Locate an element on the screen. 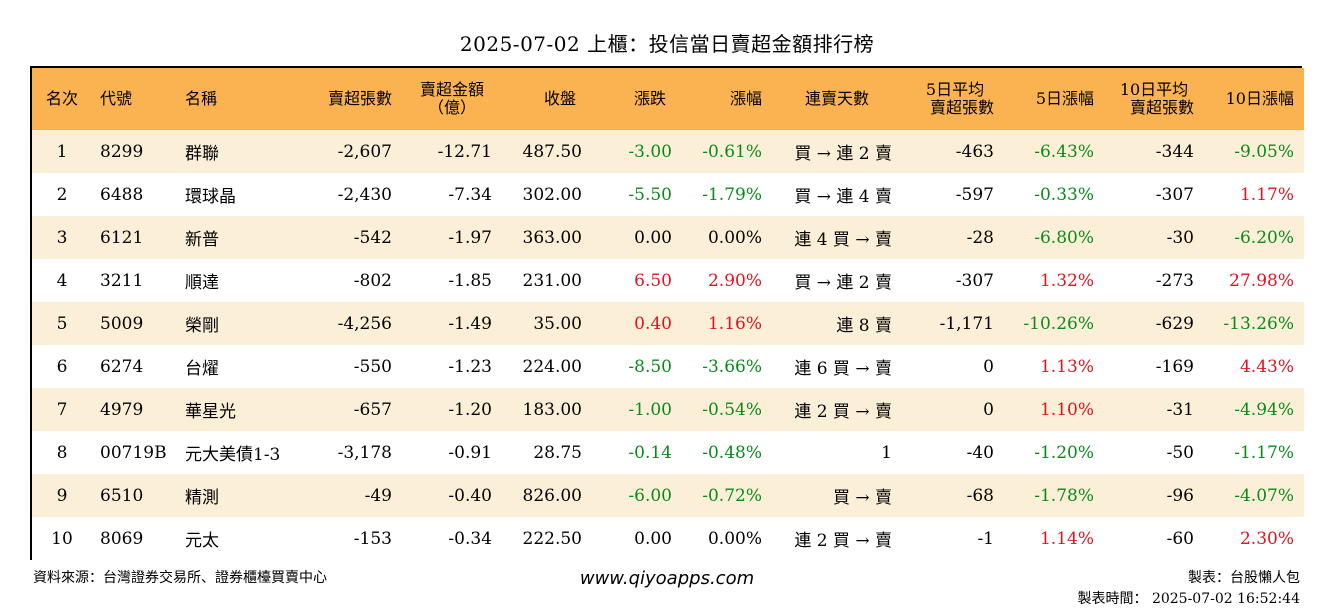 This screenshot has width=1334, height=612. cell-streak: 買 → 賣 is located at coordinates (862, 498).